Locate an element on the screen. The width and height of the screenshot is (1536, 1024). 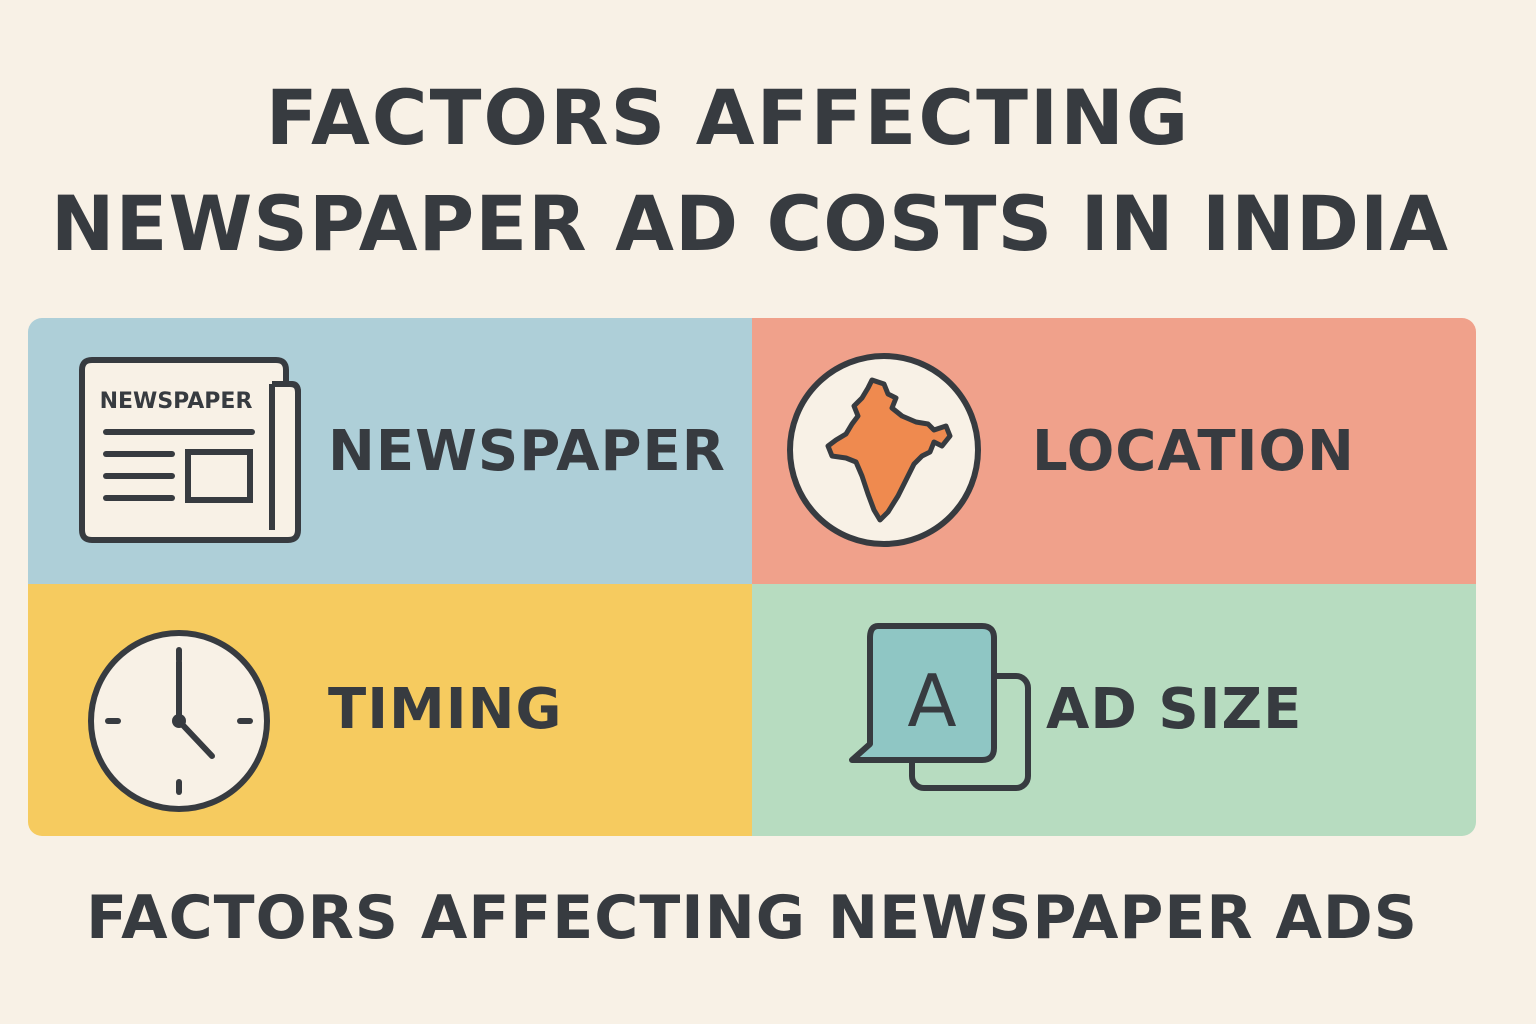
factor-newspaper: NEWSPAPER NEWSPAPER is located at coordinates (390, 451).